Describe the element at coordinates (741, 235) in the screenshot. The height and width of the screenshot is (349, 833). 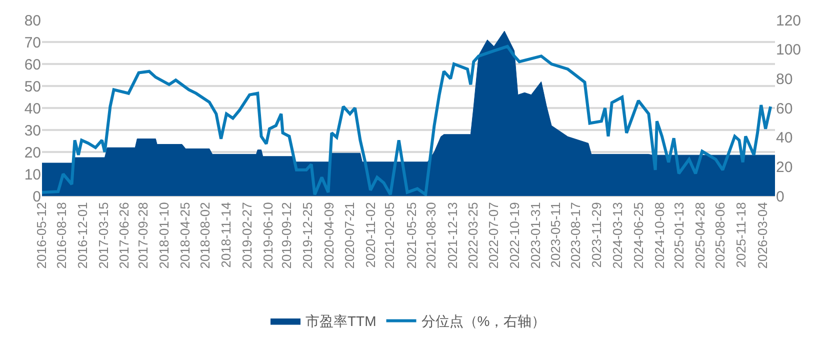
I see `x-tick-label: 2025-11-18` at that location.